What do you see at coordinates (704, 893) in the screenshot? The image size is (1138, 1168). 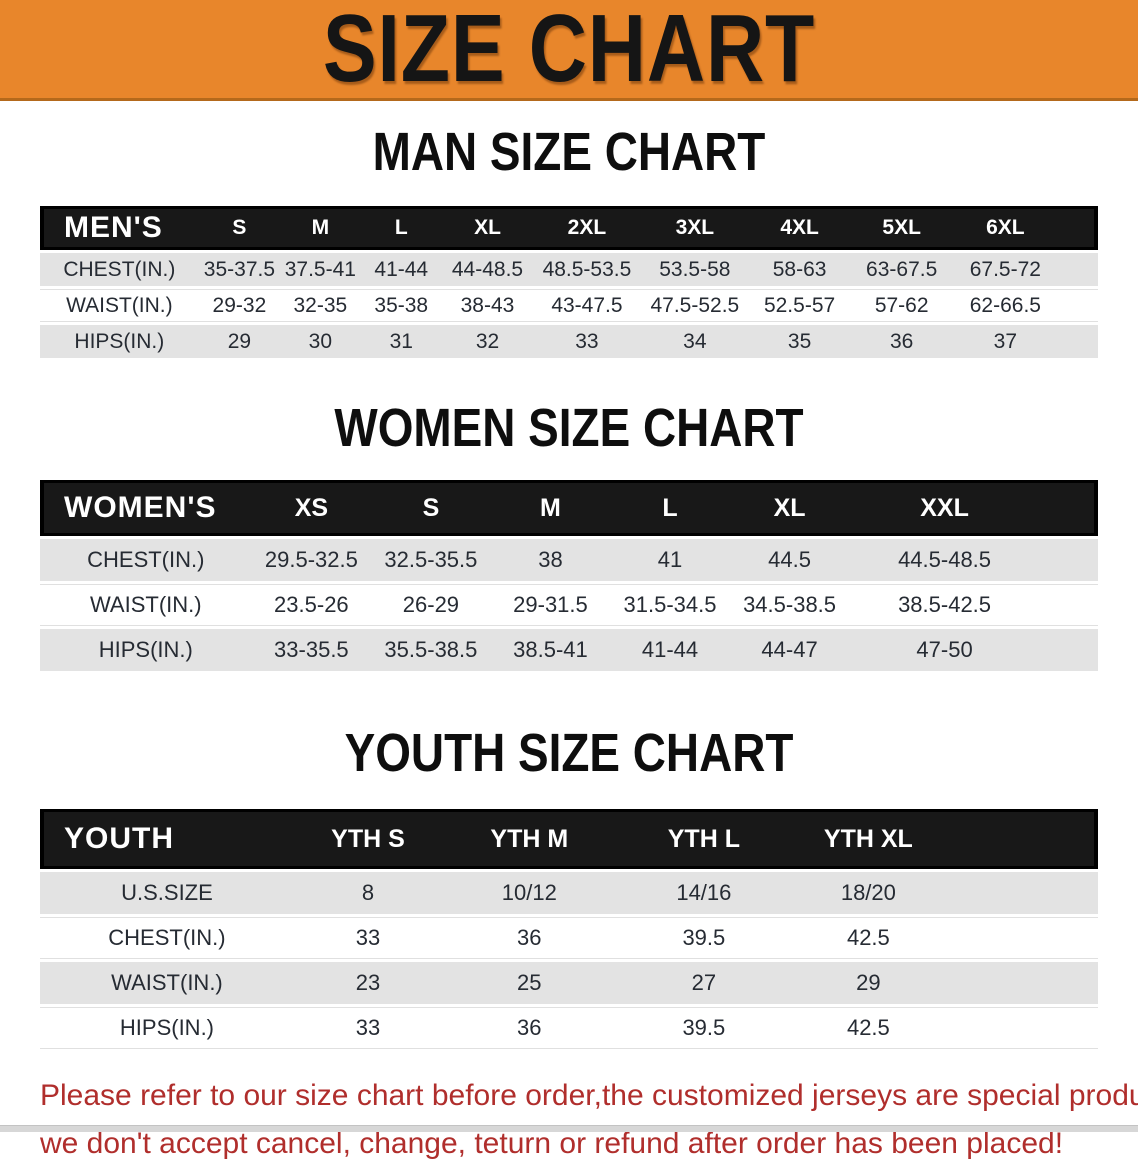 I see `size-cell: 14/16` at bounding box center [704, 893].